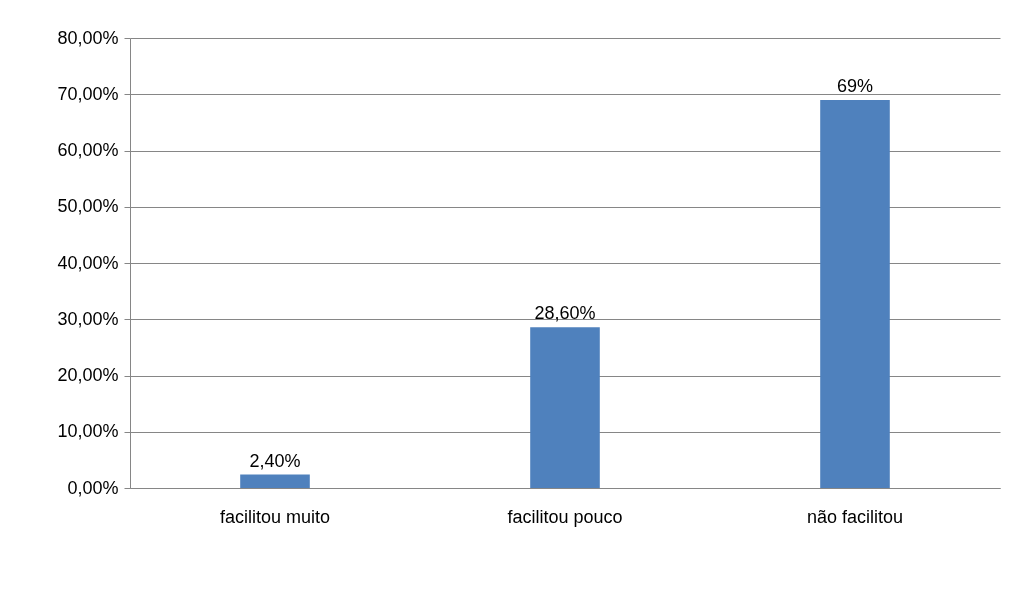 The image size is (1031, 610). What do you see at coordinates (93, 487) in the screenshot?
I see `y-tick-label: 0,00%` at bounding box center [93, 487].